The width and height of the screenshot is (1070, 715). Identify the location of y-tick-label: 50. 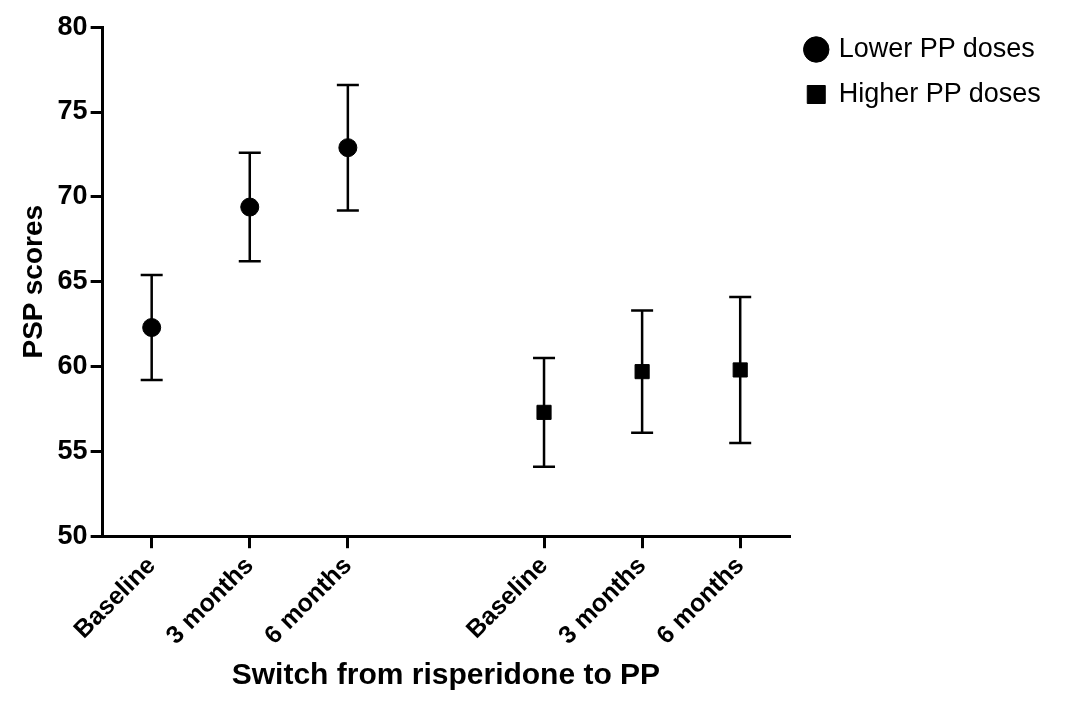
(72, 534).